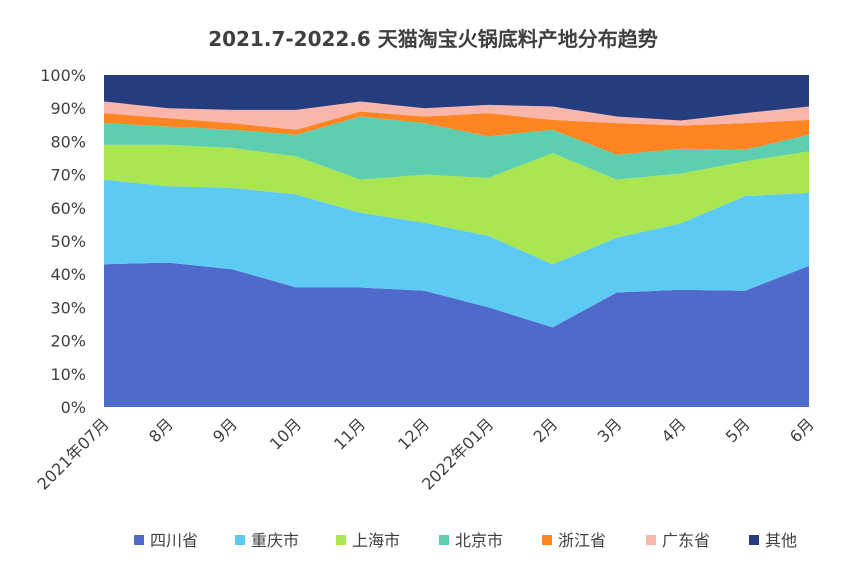  I want to click on x-tick-label: 11月, so click(349, 433).